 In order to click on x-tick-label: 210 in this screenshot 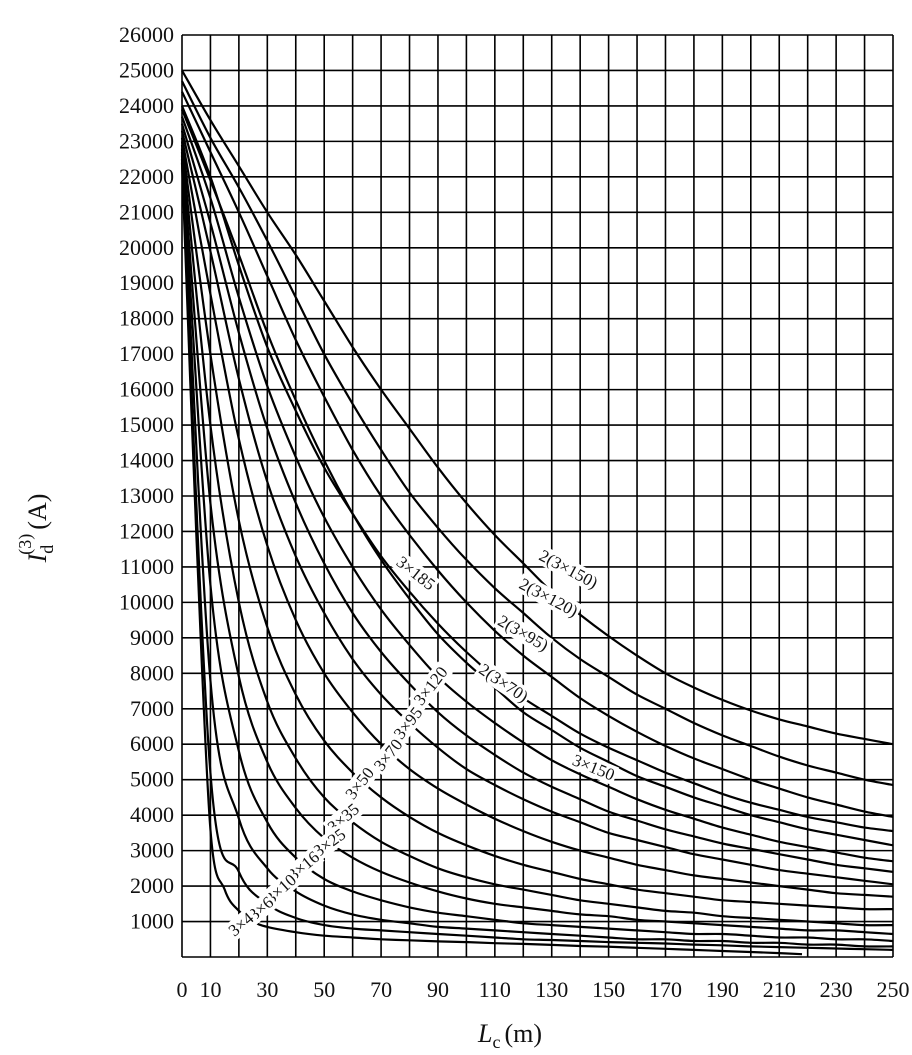, I will do `click(779, 989)`.